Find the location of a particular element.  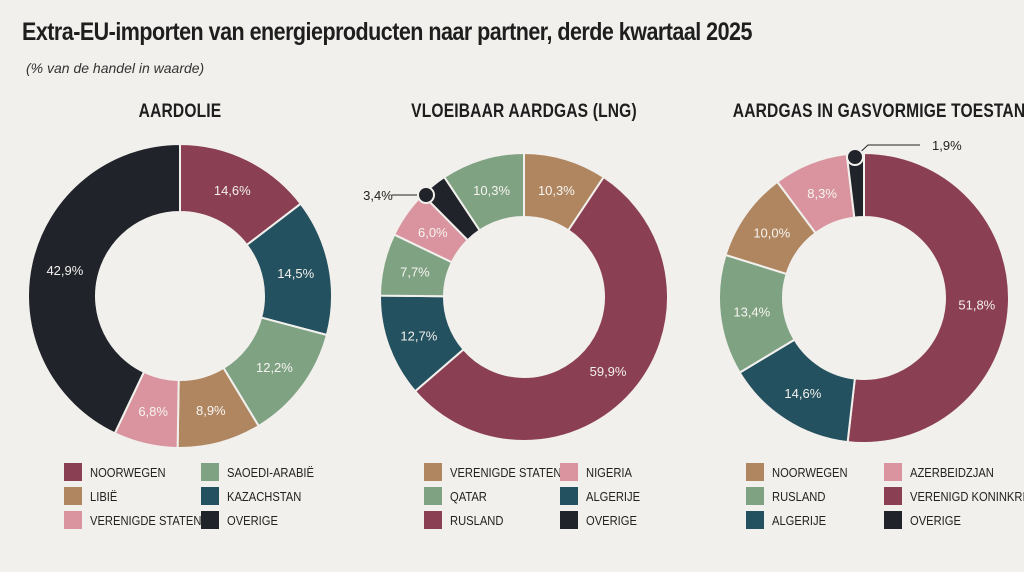

legend-label: LIBIË is located at coordinates (104, 496).